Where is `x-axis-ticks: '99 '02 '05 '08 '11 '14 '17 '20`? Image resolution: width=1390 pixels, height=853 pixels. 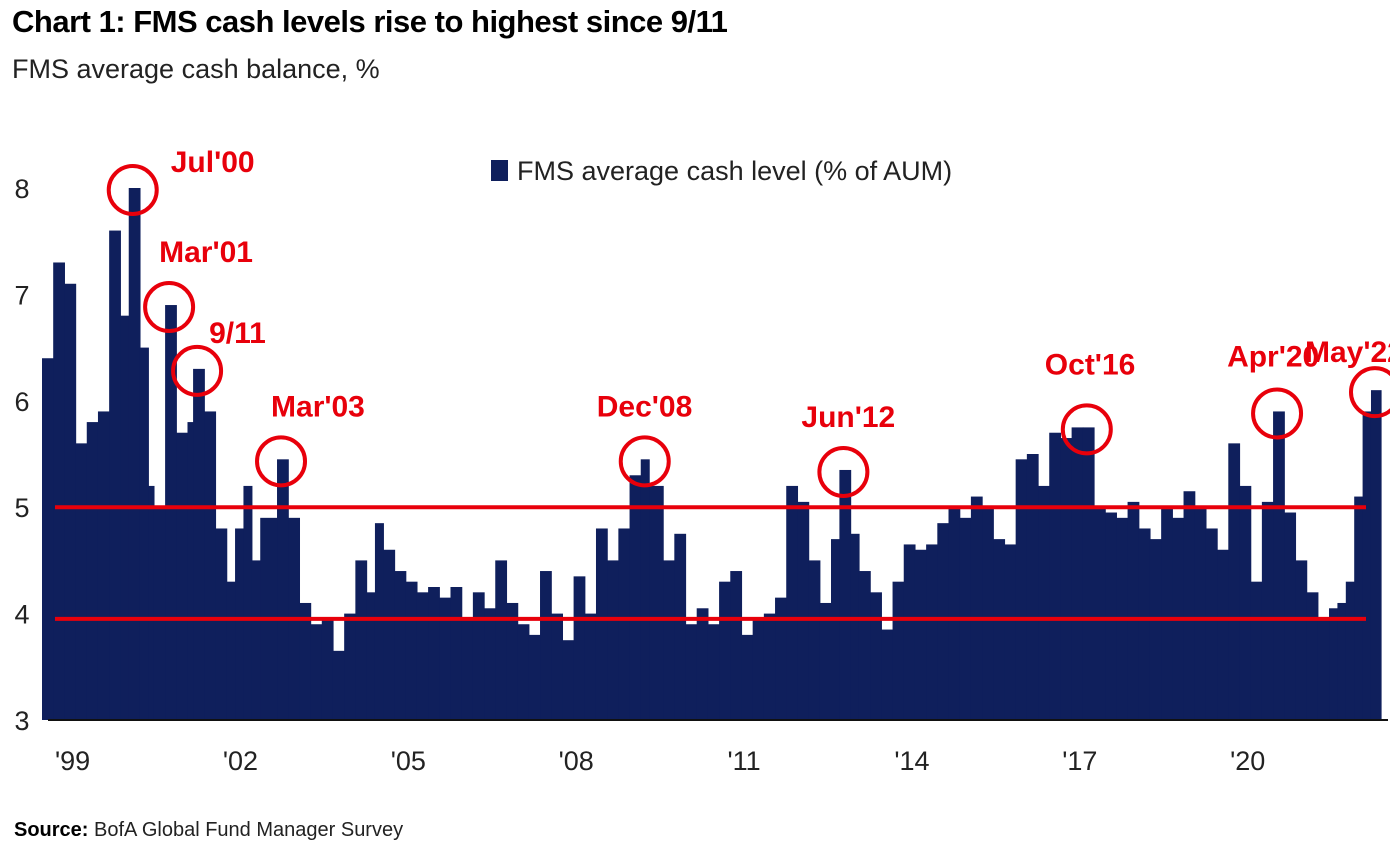 x-axis-ticks: '99 '02 '05 '08 '11 '14 '17 '20 is located at coordinates (660, 761).